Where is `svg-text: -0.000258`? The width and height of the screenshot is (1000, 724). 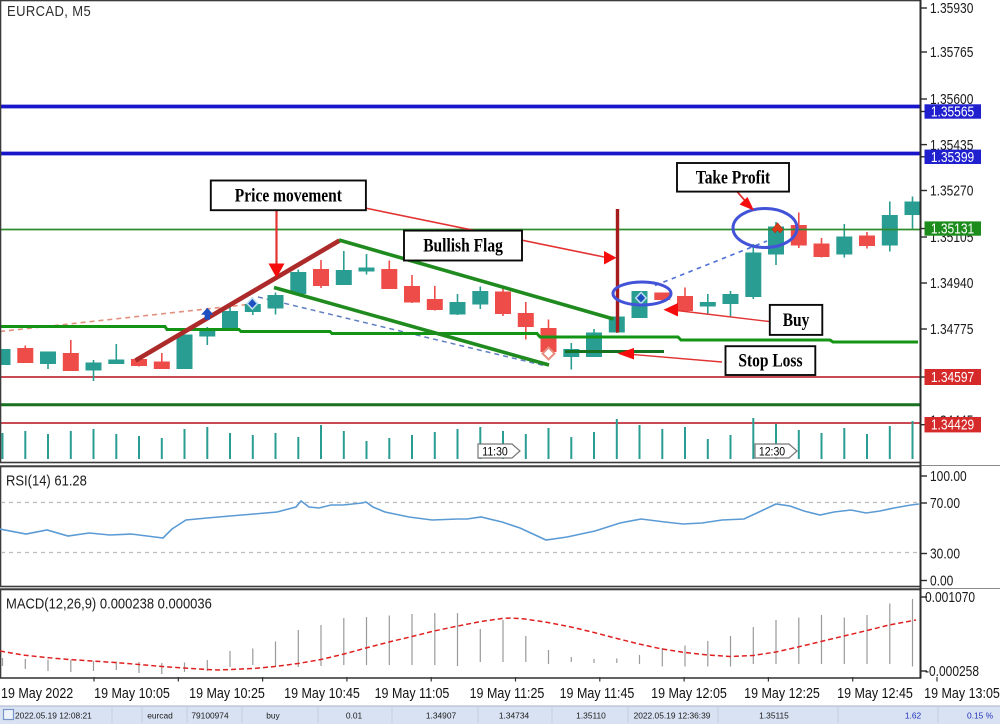
svg-text: -0.000258 is located at coordinates (952, 671).